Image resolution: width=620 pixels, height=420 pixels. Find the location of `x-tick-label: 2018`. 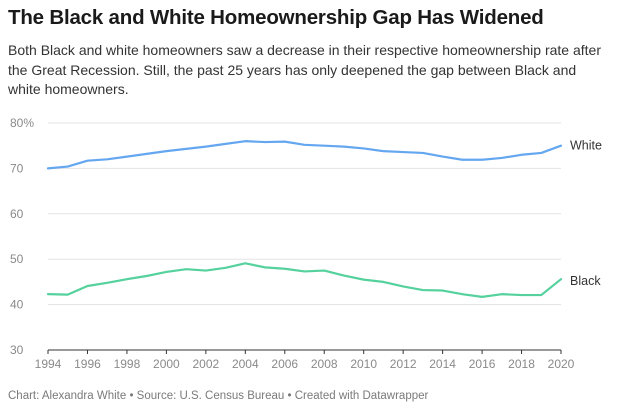

x-tick-label: 2018 is located at coordinates (521, 364).